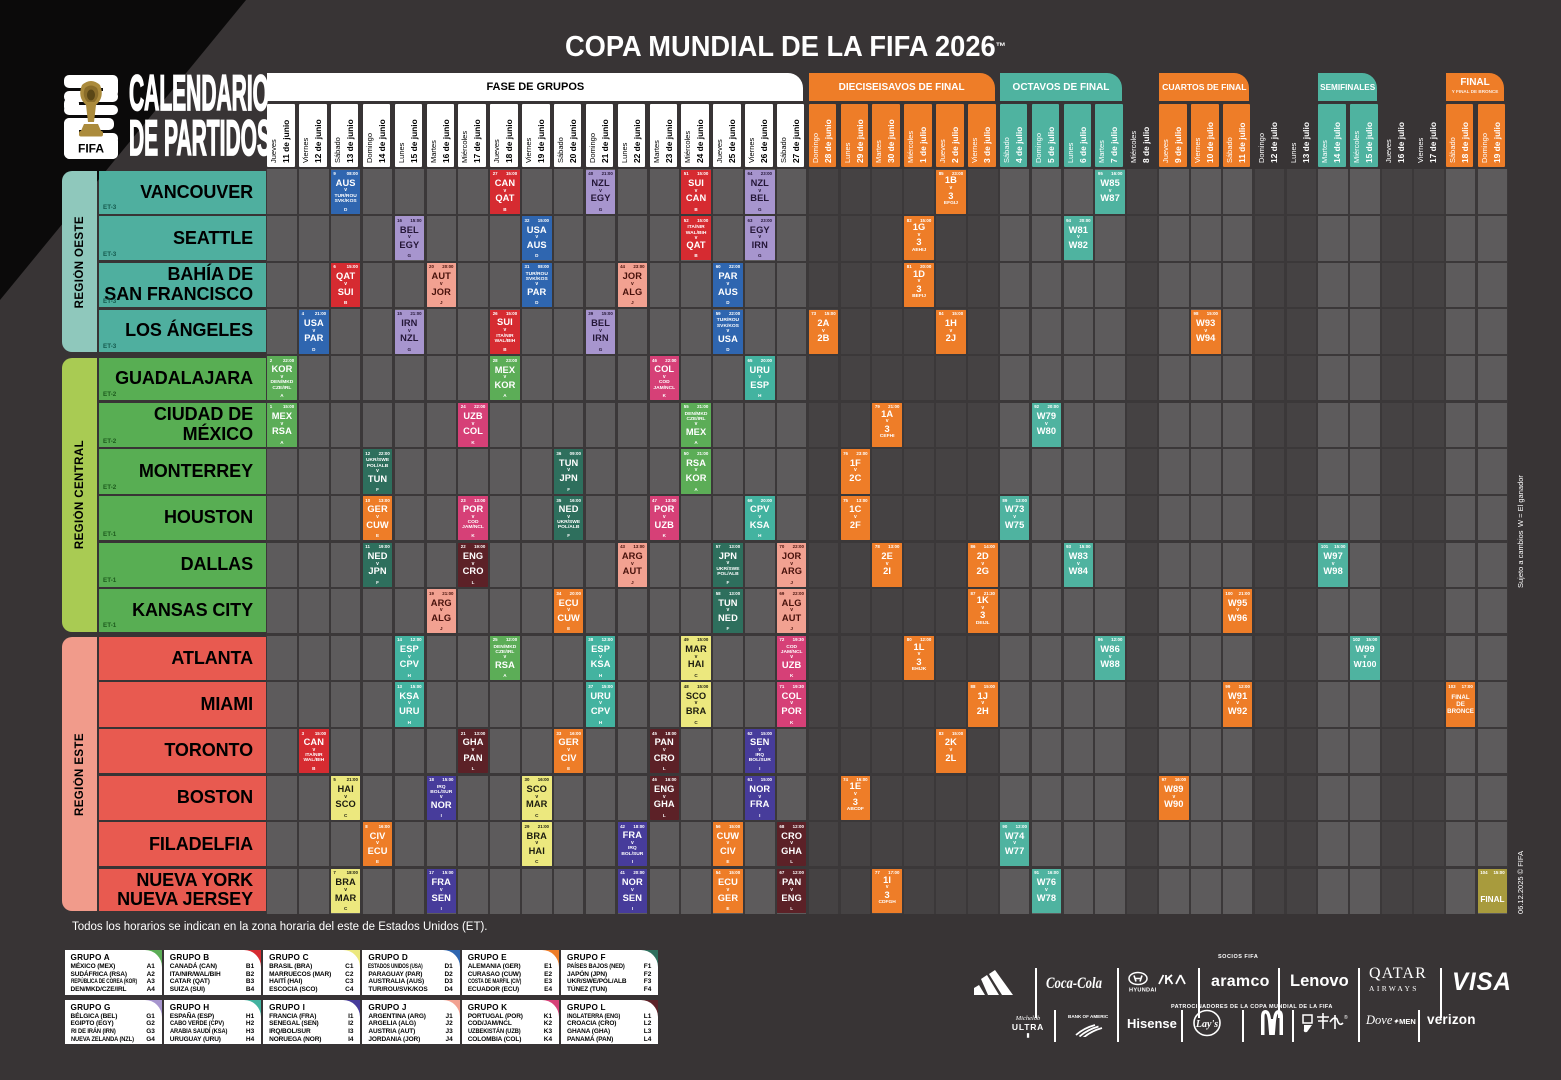  I want to click on svg-text: Lay's, so click(1206, 1024).